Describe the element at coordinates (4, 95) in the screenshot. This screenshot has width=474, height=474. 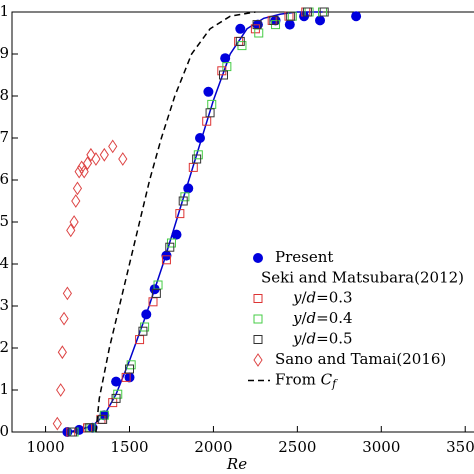
I see `y-tick-label: 0.8` at that location.